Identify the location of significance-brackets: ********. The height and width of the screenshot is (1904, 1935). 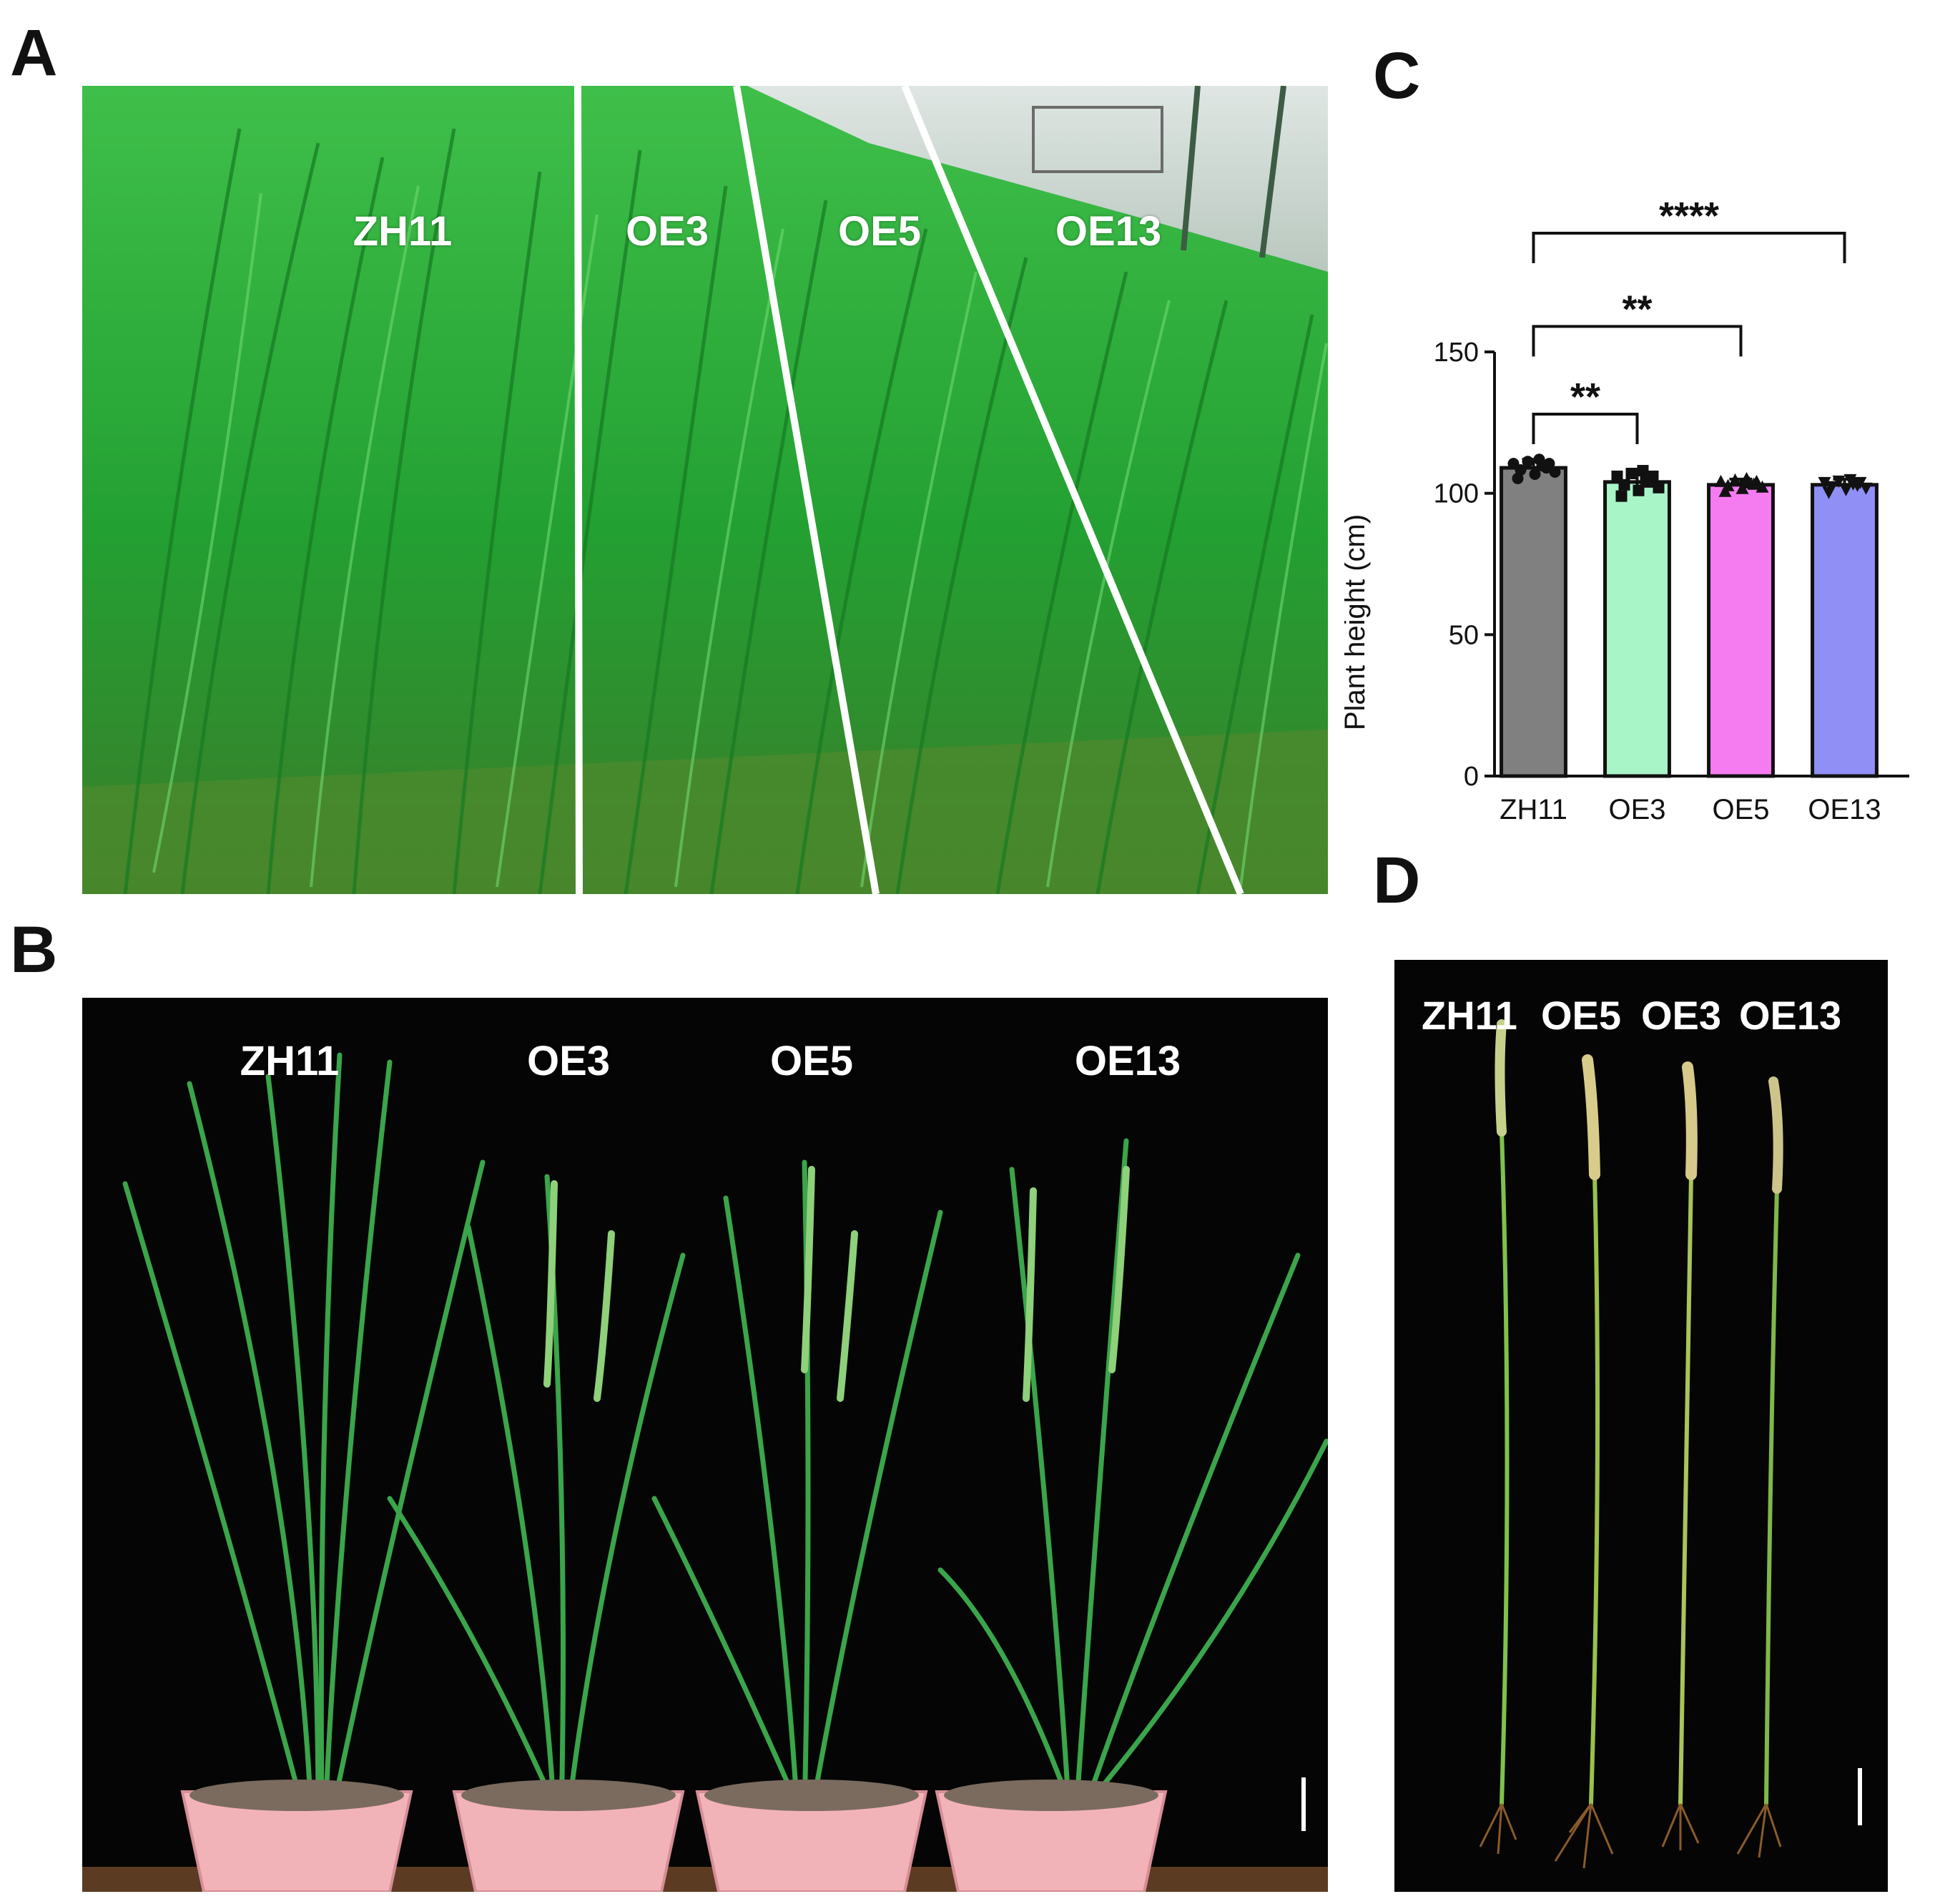
(1689, 319).